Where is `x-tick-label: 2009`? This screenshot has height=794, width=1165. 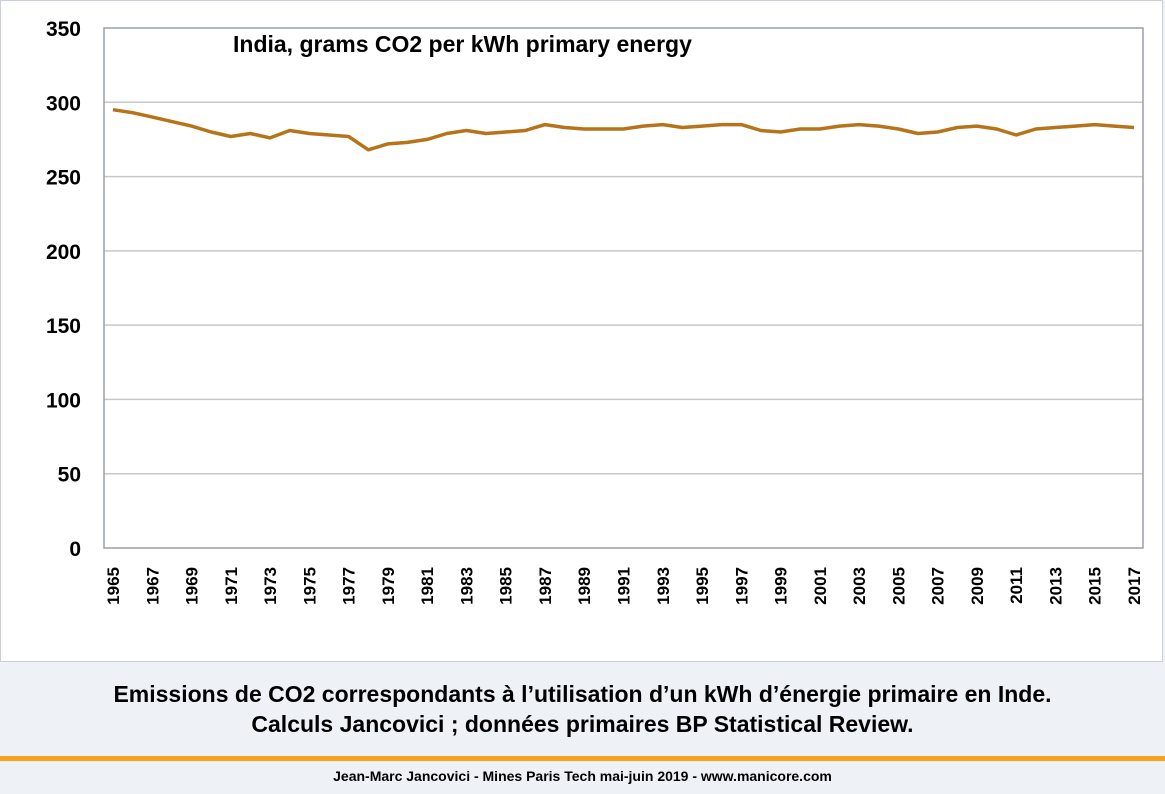
x-tick-label: 2009 is located at coordinates (977, 586).